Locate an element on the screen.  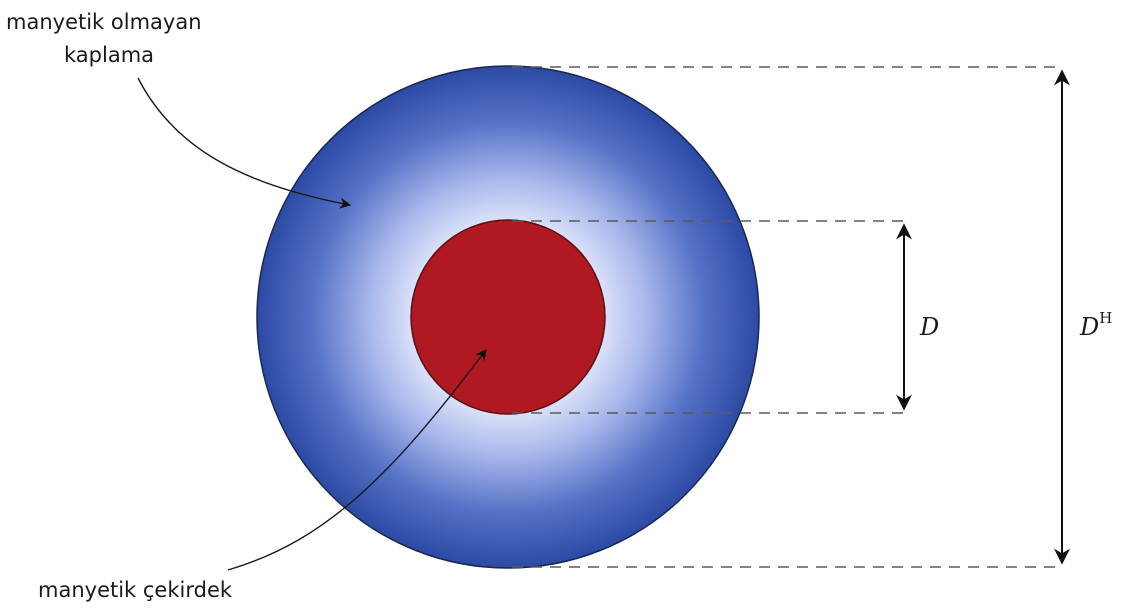
outer-diameter-label: DH is located at coordinates (1095, 325).